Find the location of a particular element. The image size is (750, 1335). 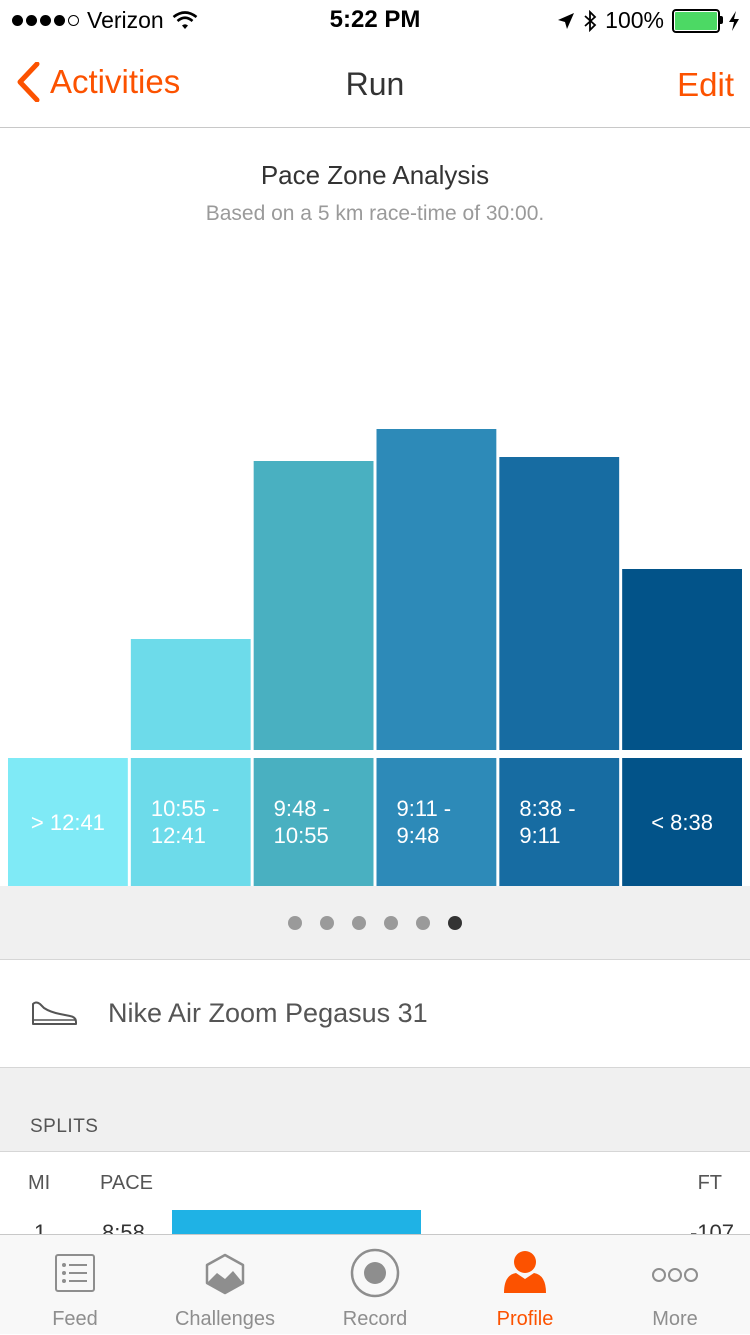

chart-pager is located at coordinates (375, 923).